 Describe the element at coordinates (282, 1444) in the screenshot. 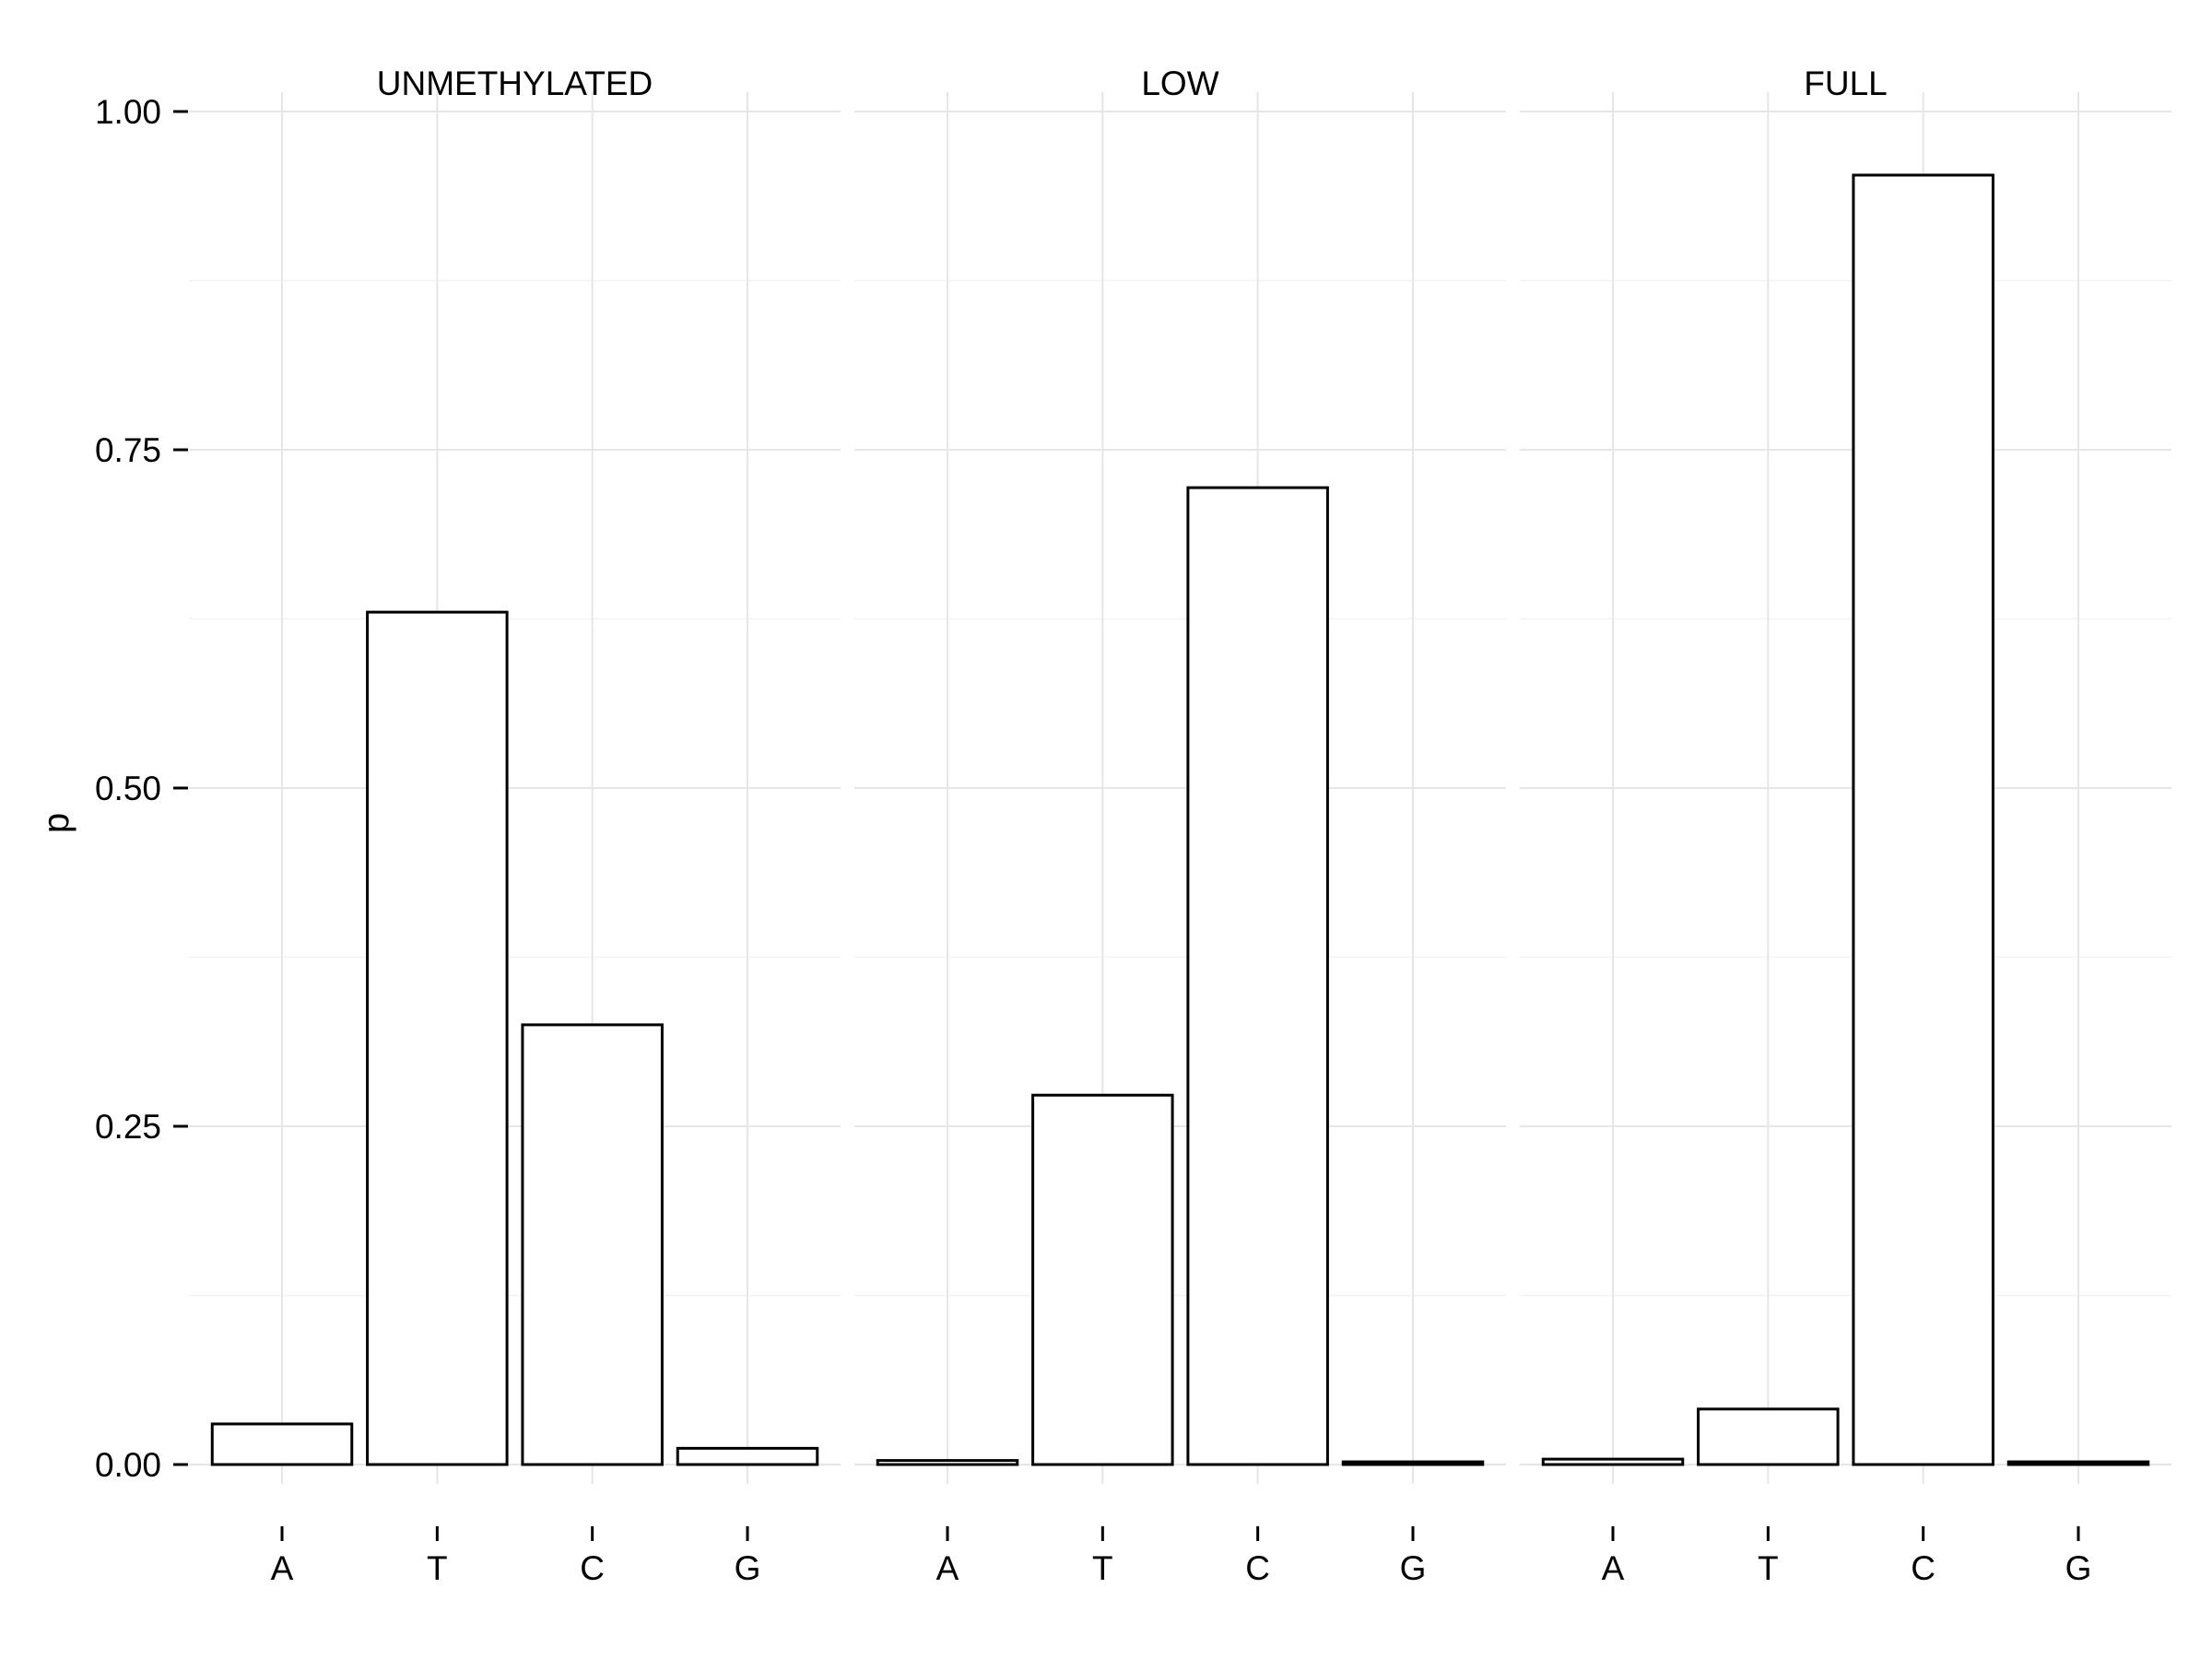

I see `bar-unmethylated-a` at that location.